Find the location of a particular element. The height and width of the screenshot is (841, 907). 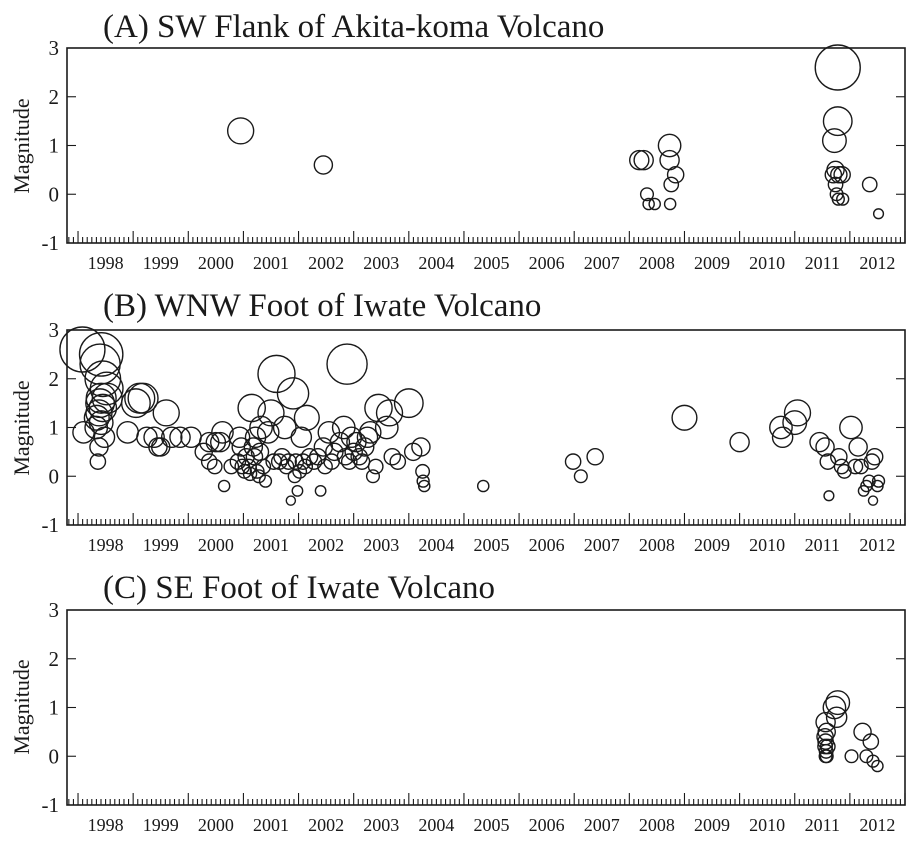

panel-c-ylabel: Magnitude is located at coordinates (21, 706).